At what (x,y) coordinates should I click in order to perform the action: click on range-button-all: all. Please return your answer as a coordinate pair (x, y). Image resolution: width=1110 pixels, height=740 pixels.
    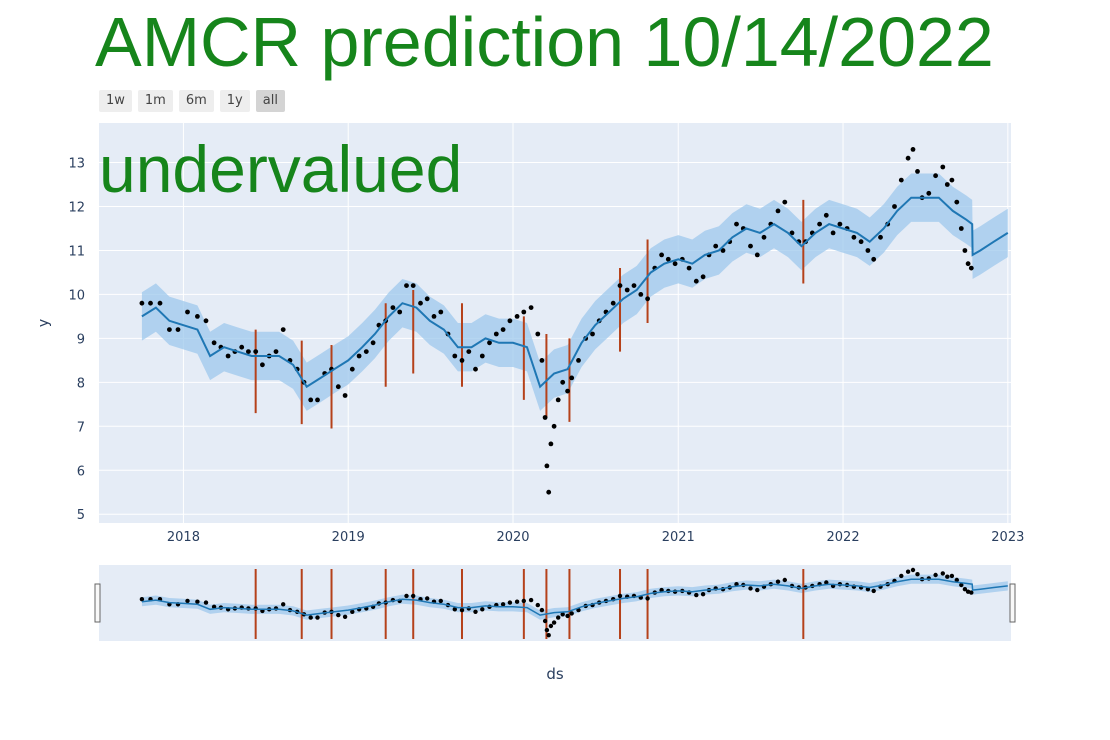
    Looking at the image, I should click on (270, 101).